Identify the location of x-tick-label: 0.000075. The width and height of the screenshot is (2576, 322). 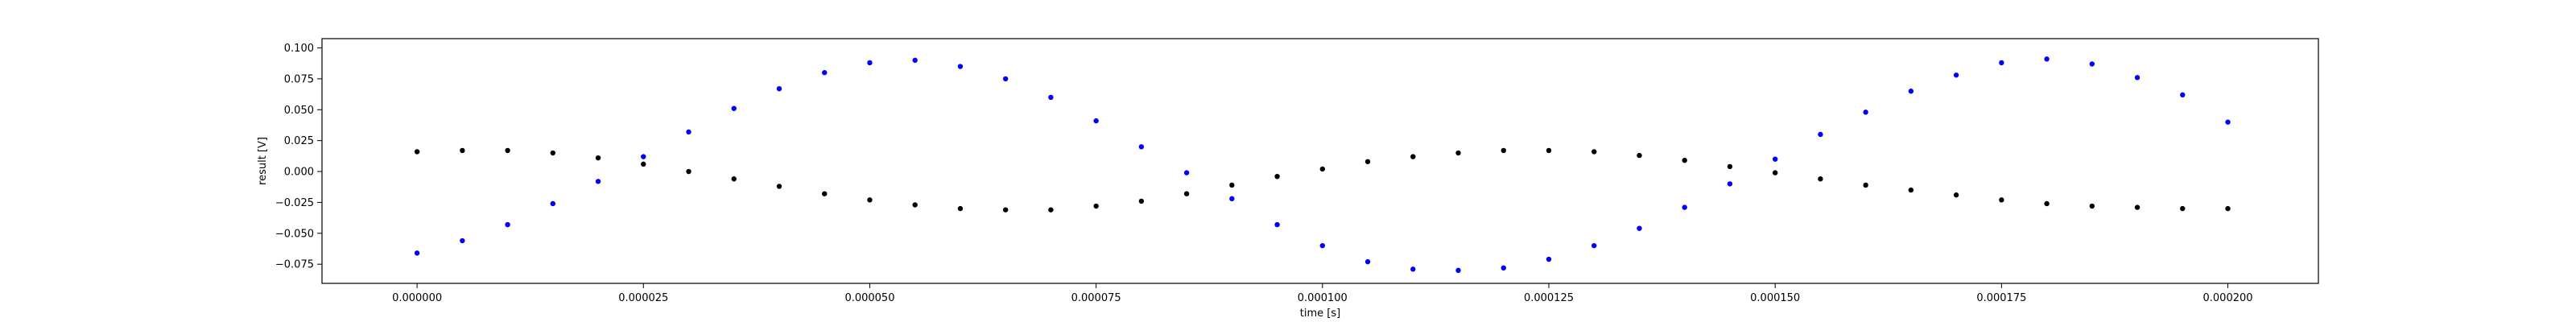
(1096, 298).